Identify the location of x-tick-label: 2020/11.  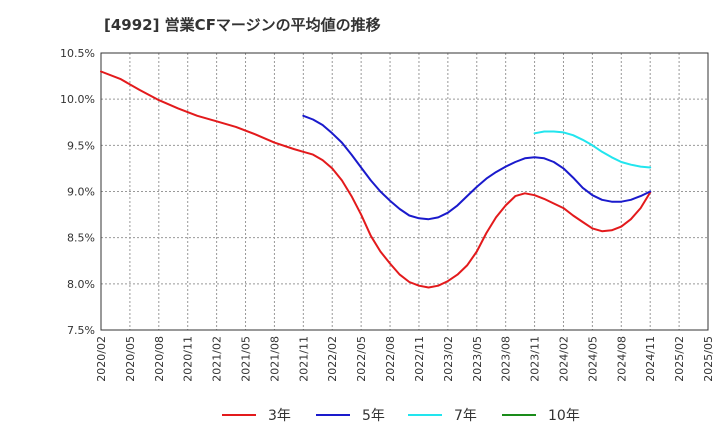
(188, 359).